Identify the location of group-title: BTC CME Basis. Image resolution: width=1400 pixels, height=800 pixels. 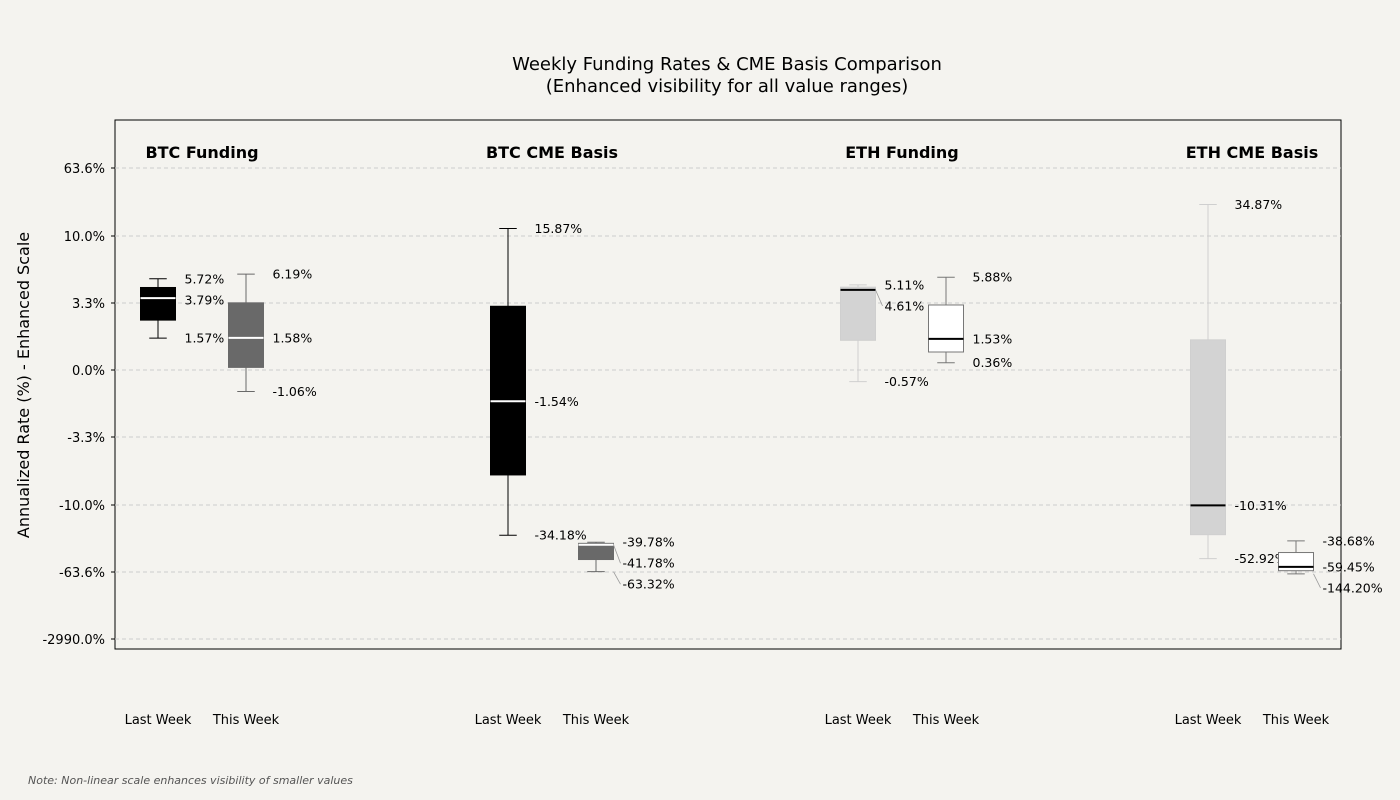
(552, 152).